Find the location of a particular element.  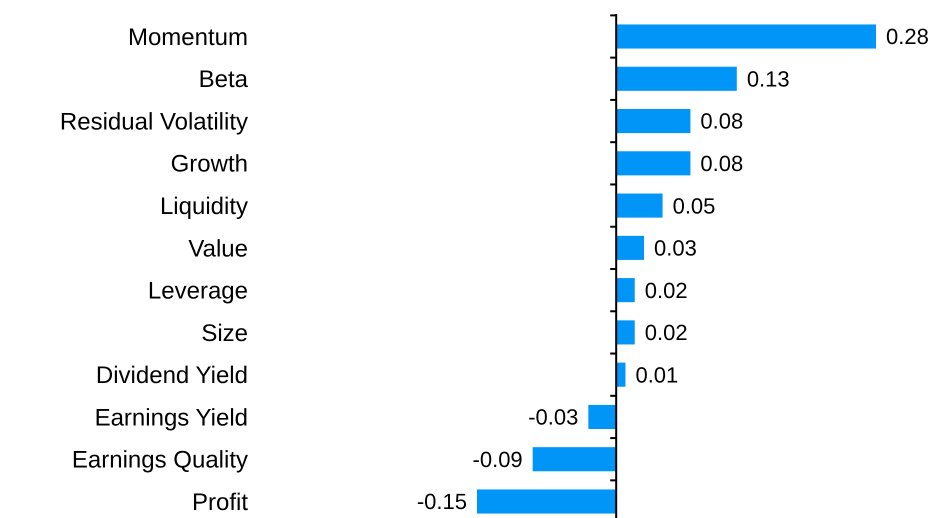

y-tick-label: Residual Volatility is located at coordinates (154, 122).